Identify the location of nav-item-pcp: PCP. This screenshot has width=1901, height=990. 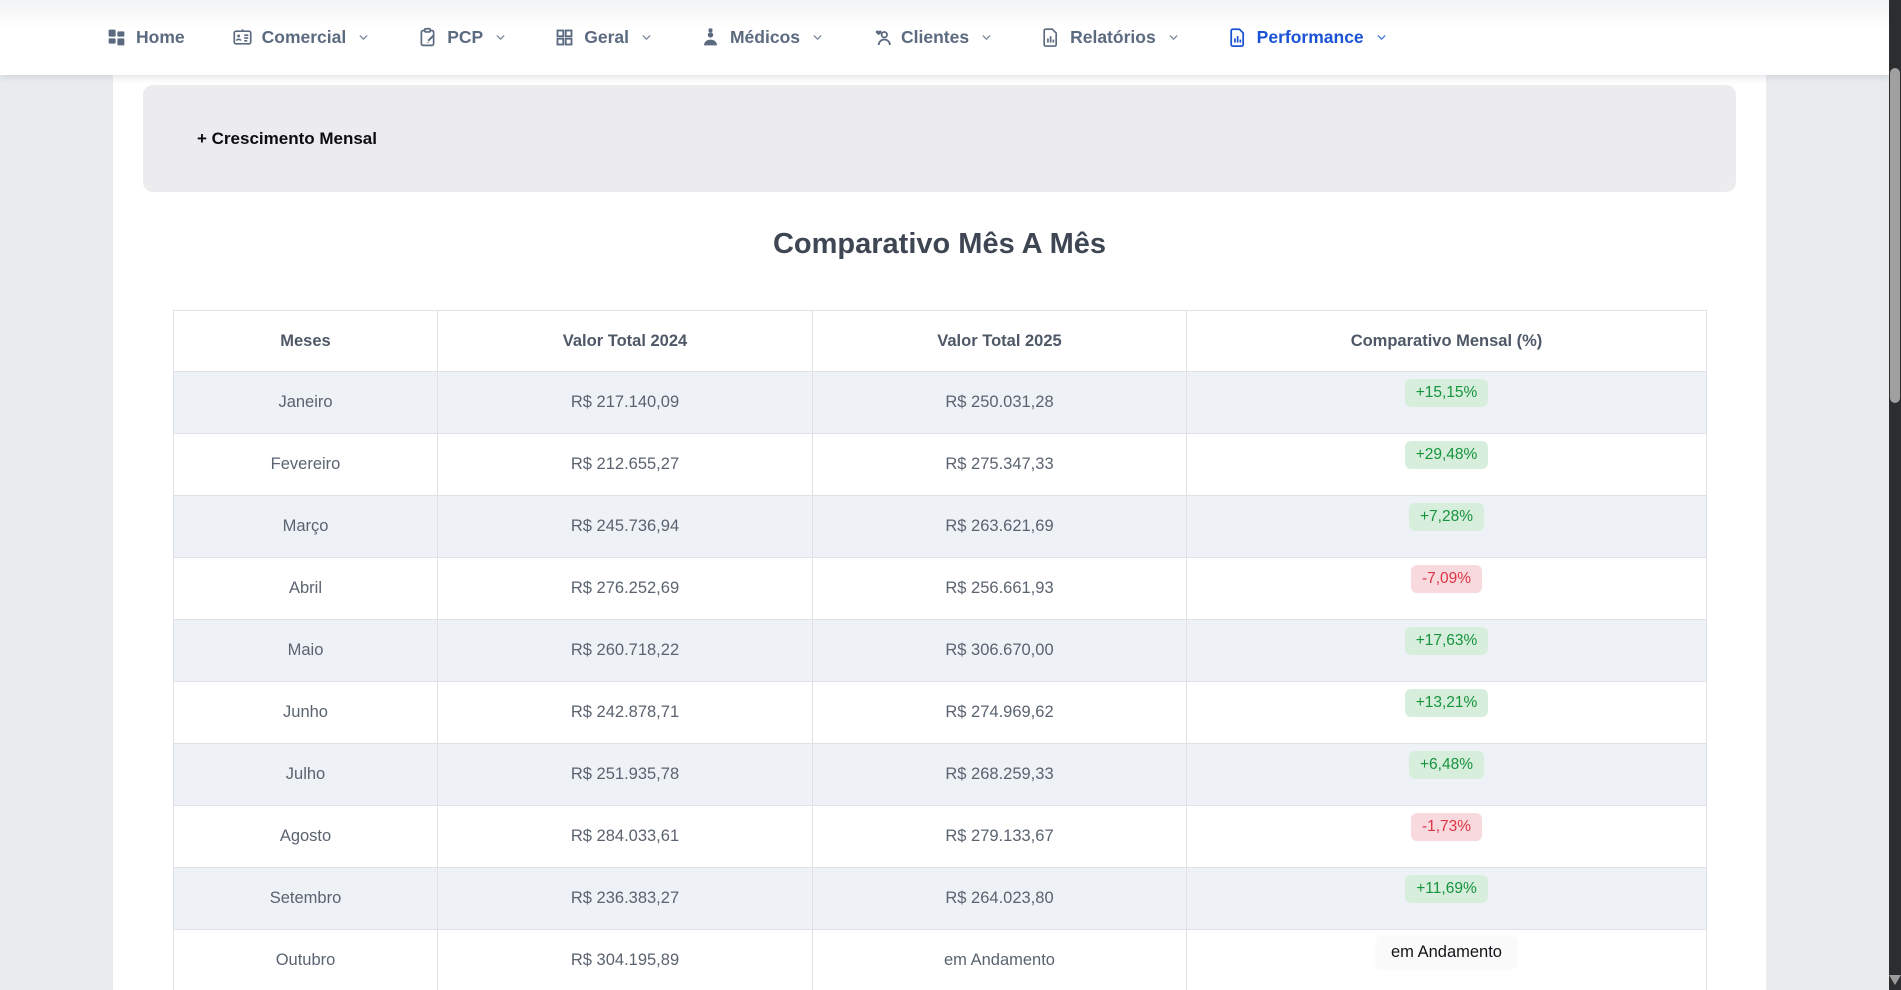
(462, 37).